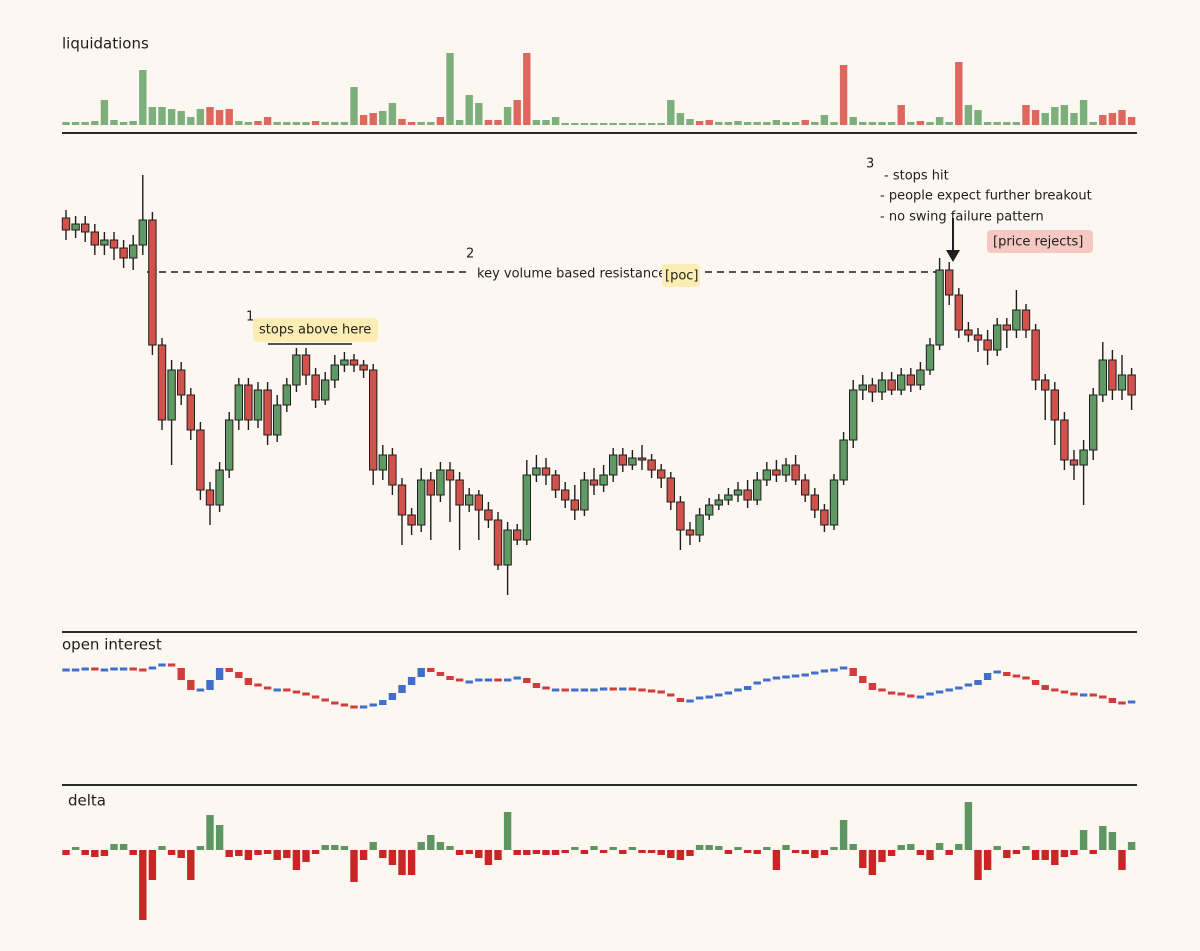 The image size is (1200, 951). Describe the element at coordinates (315, 330) in the screenshot. I see `highlight` at that location.